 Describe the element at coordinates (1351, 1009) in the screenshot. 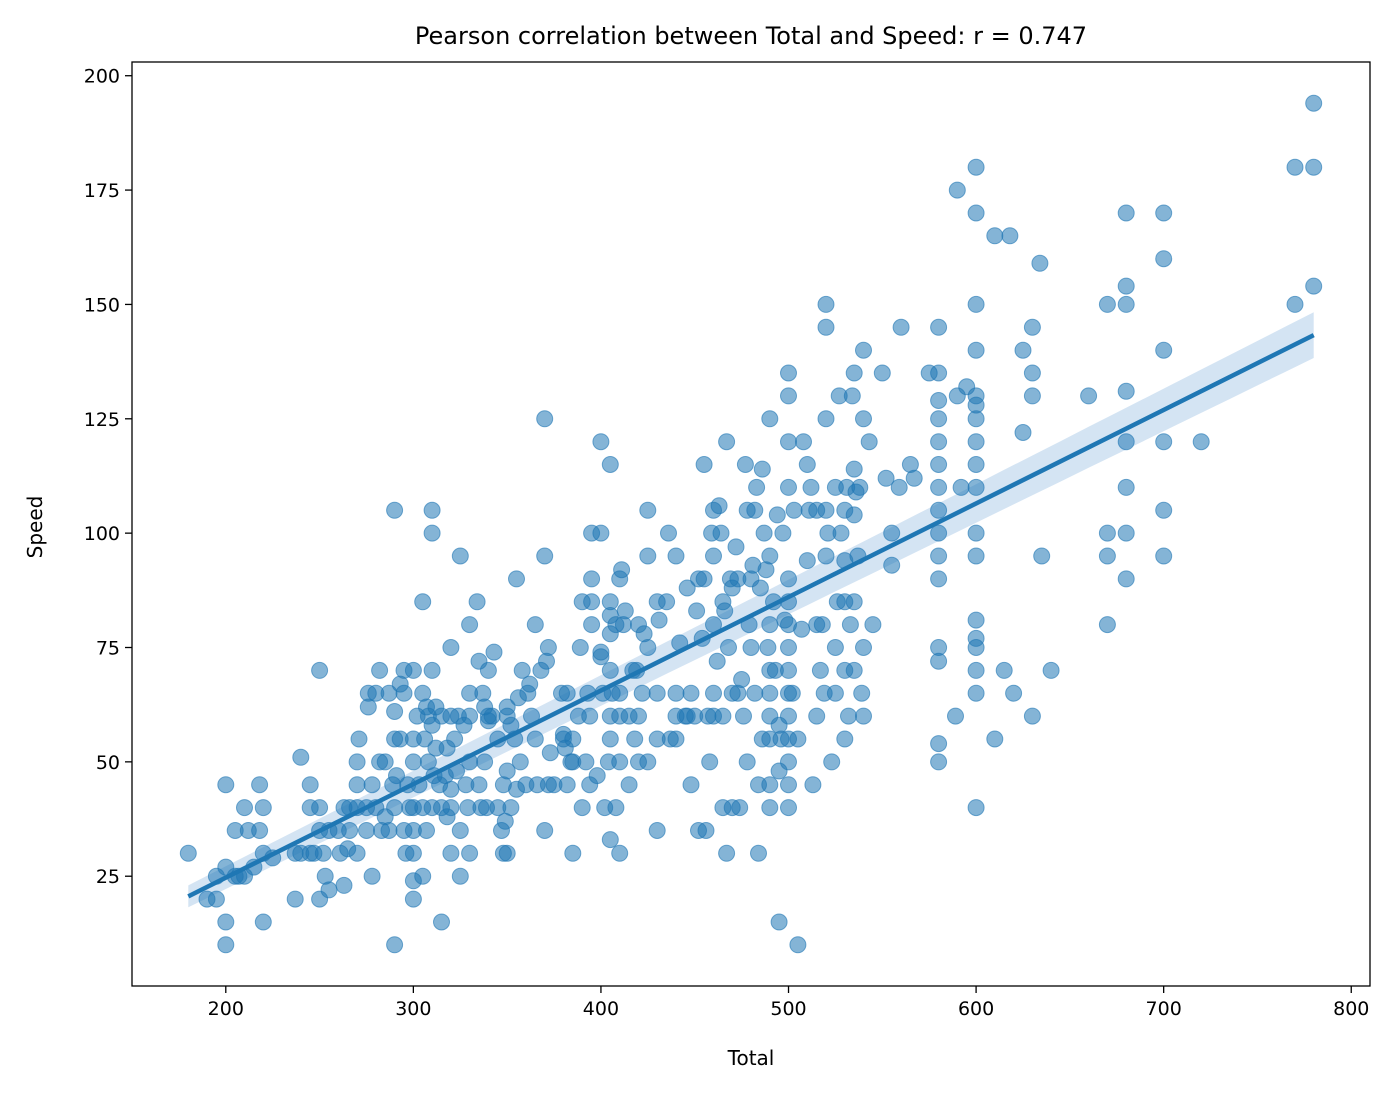

I see `x-tick-label: 800` at that location.